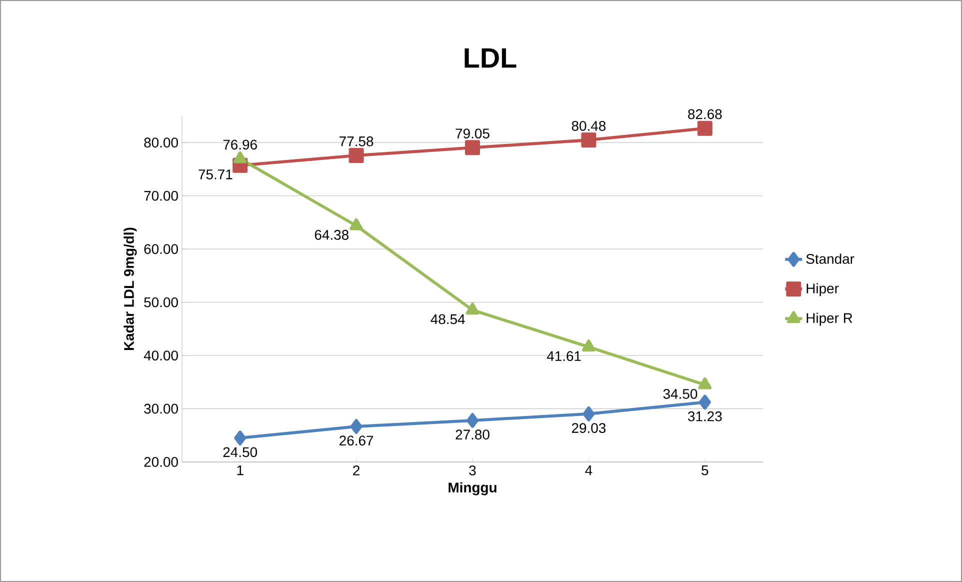 The image size is (962, 582). Describe the element at coordinates (331, 235) in the screenshot. I see `data-label: 64.38` at that location.